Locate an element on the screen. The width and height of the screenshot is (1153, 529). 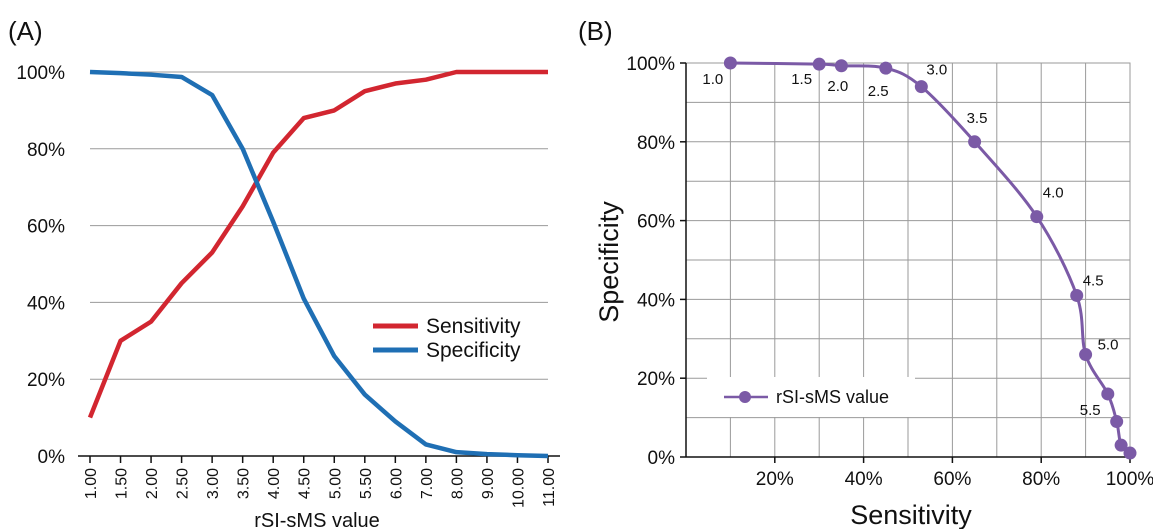
x-tick-label: 11.00 is located at coordinates (549, 487).